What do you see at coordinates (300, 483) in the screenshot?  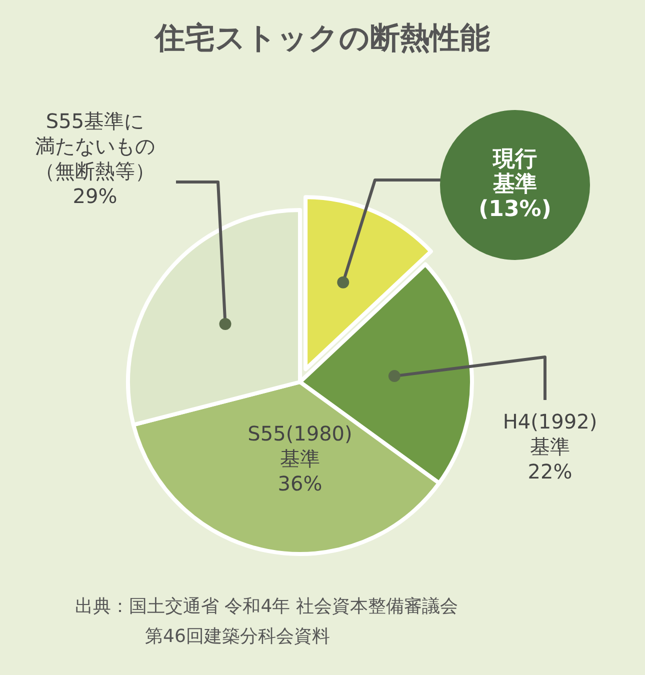 I see `data-label: 36%` at bounding box center [300, 483].